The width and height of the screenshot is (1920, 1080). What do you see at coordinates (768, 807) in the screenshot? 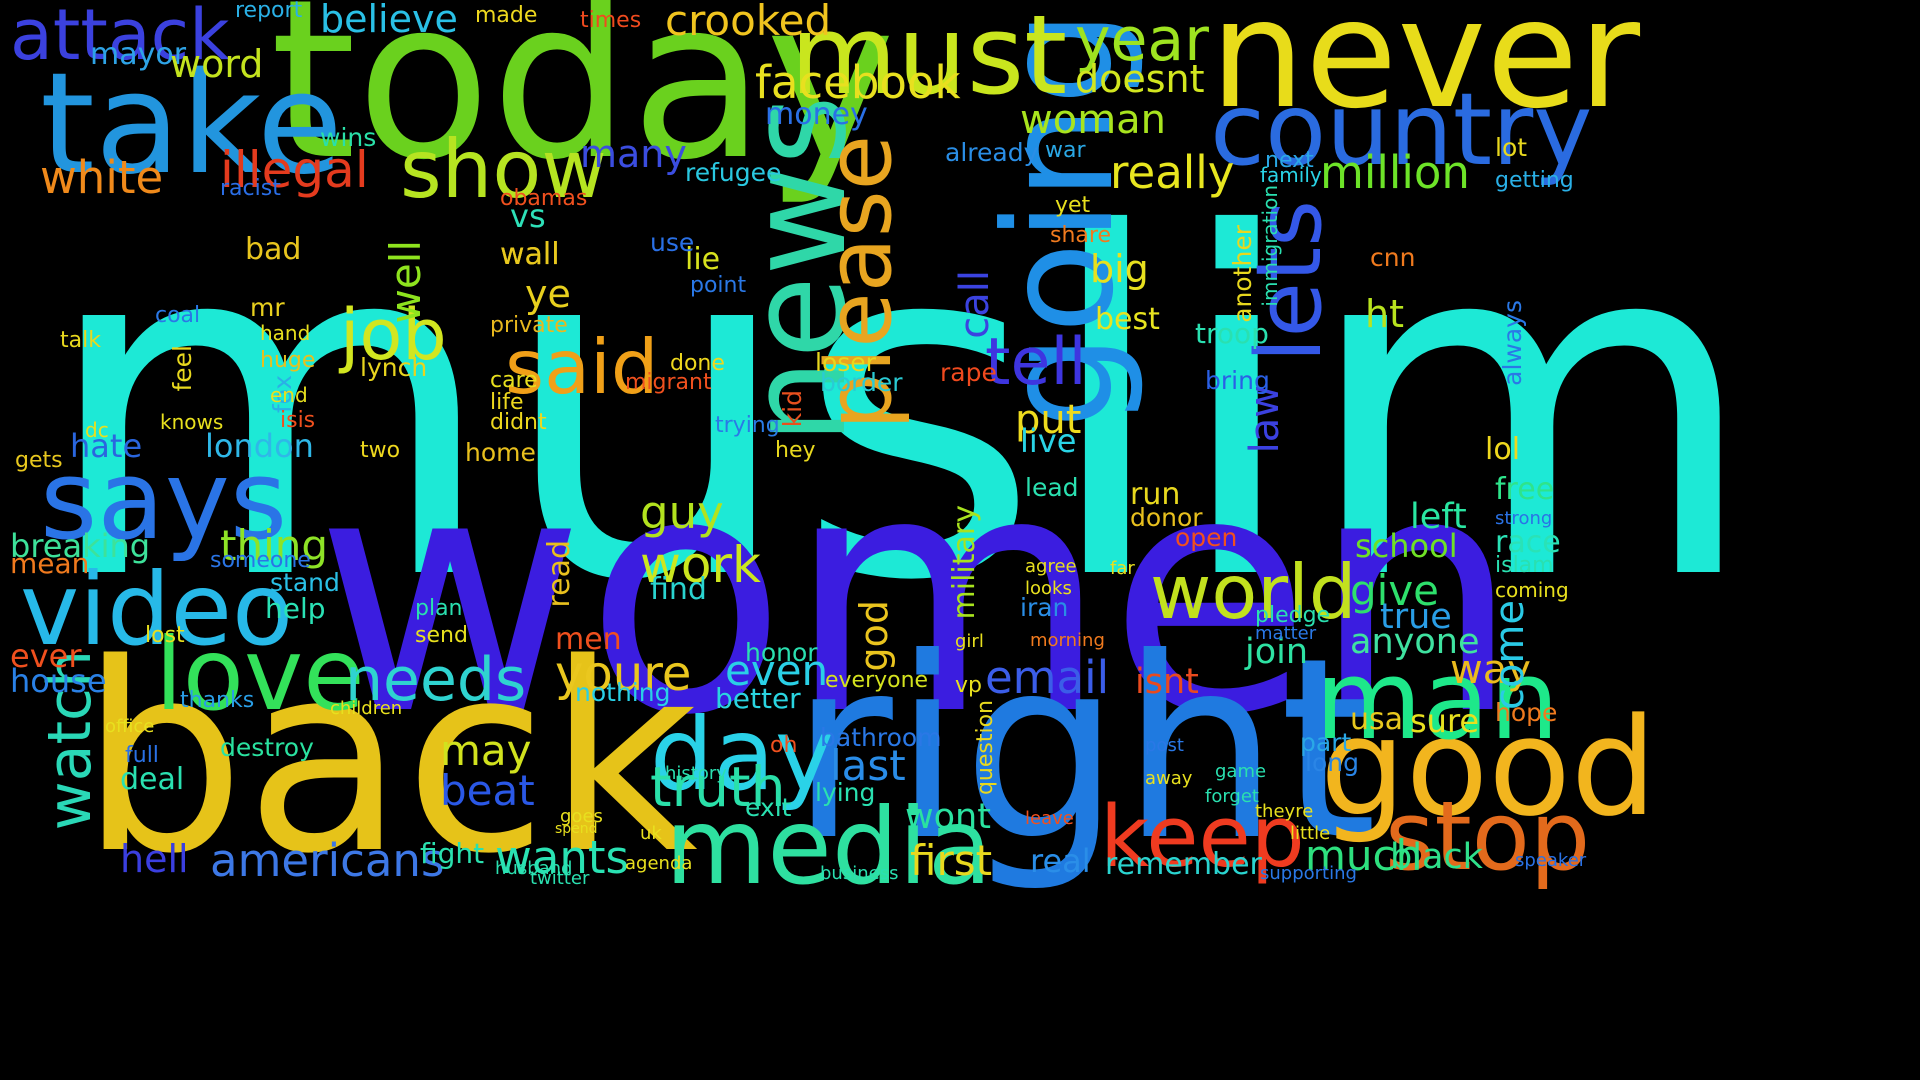
I see `word-exit: exit` at bounding box center [768, 807].